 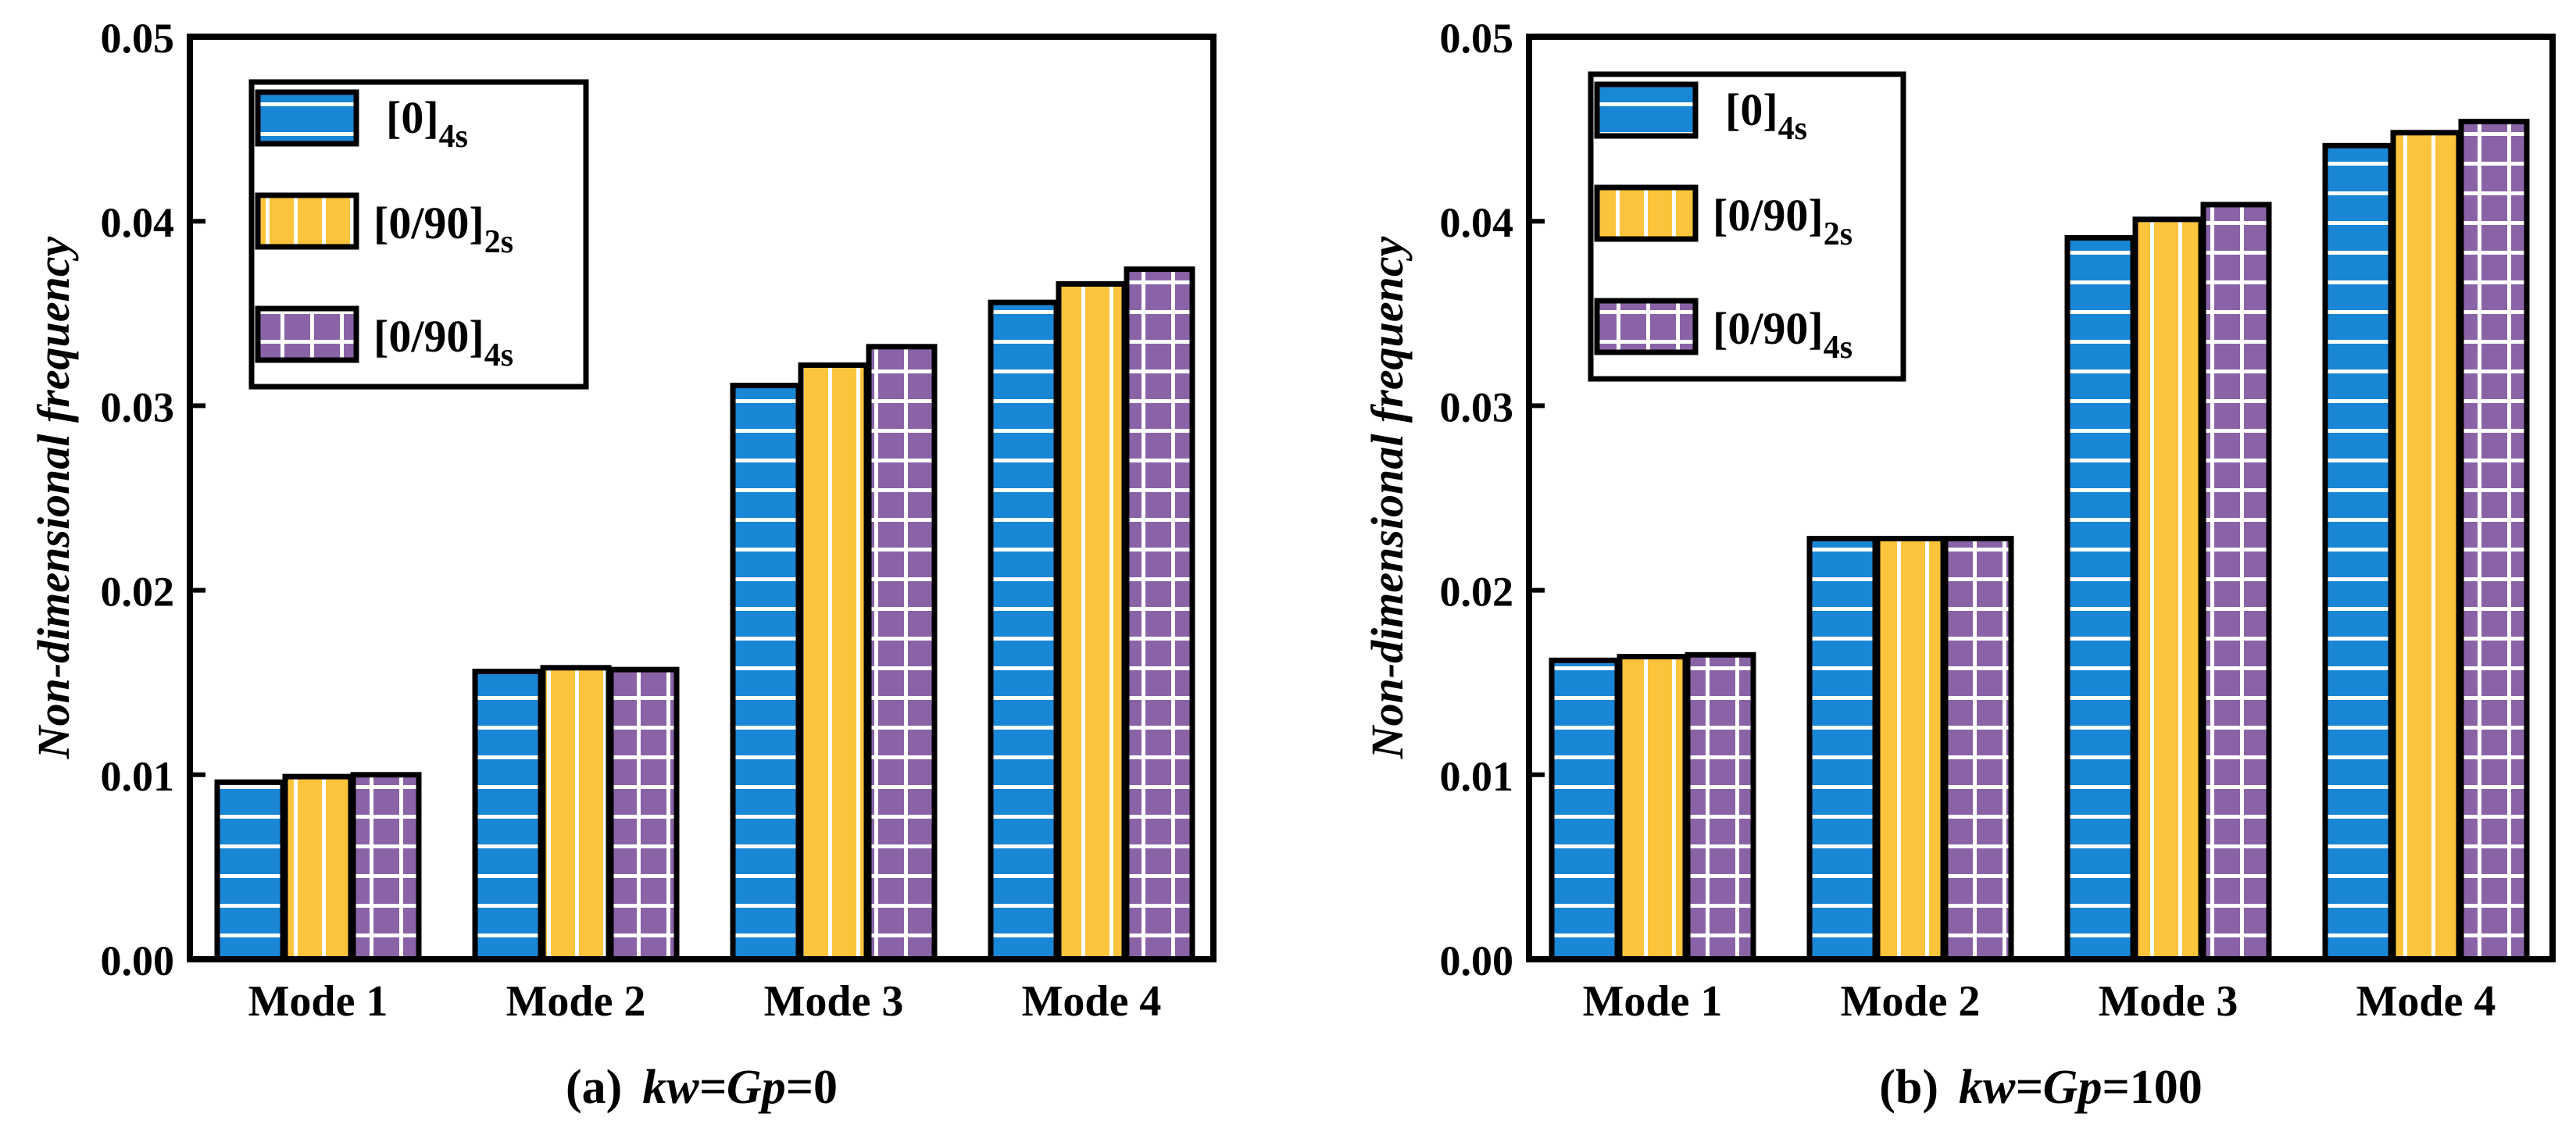 I want to click on panel-a-ytick-label-1: 0.01, so click(x=138, y=776).